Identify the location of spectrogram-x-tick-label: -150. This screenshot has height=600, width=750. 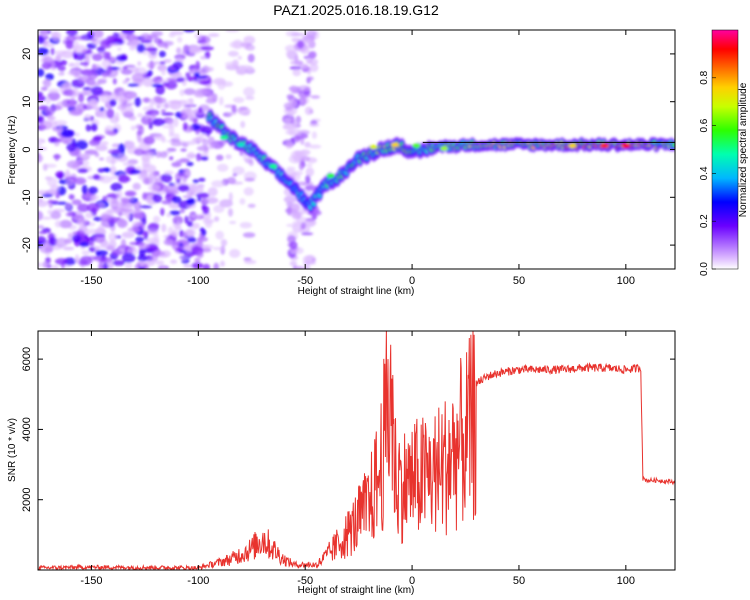
(91, 281).